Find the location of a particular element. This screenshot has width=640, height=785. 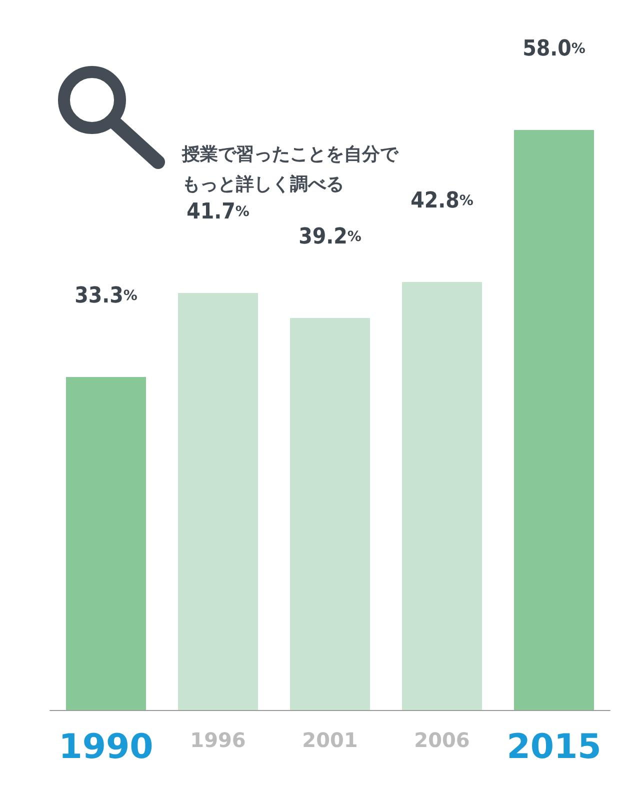

annotation: 授業で習ったことを自分でもっと詳しく調べる is located at coordinates (291, 170).